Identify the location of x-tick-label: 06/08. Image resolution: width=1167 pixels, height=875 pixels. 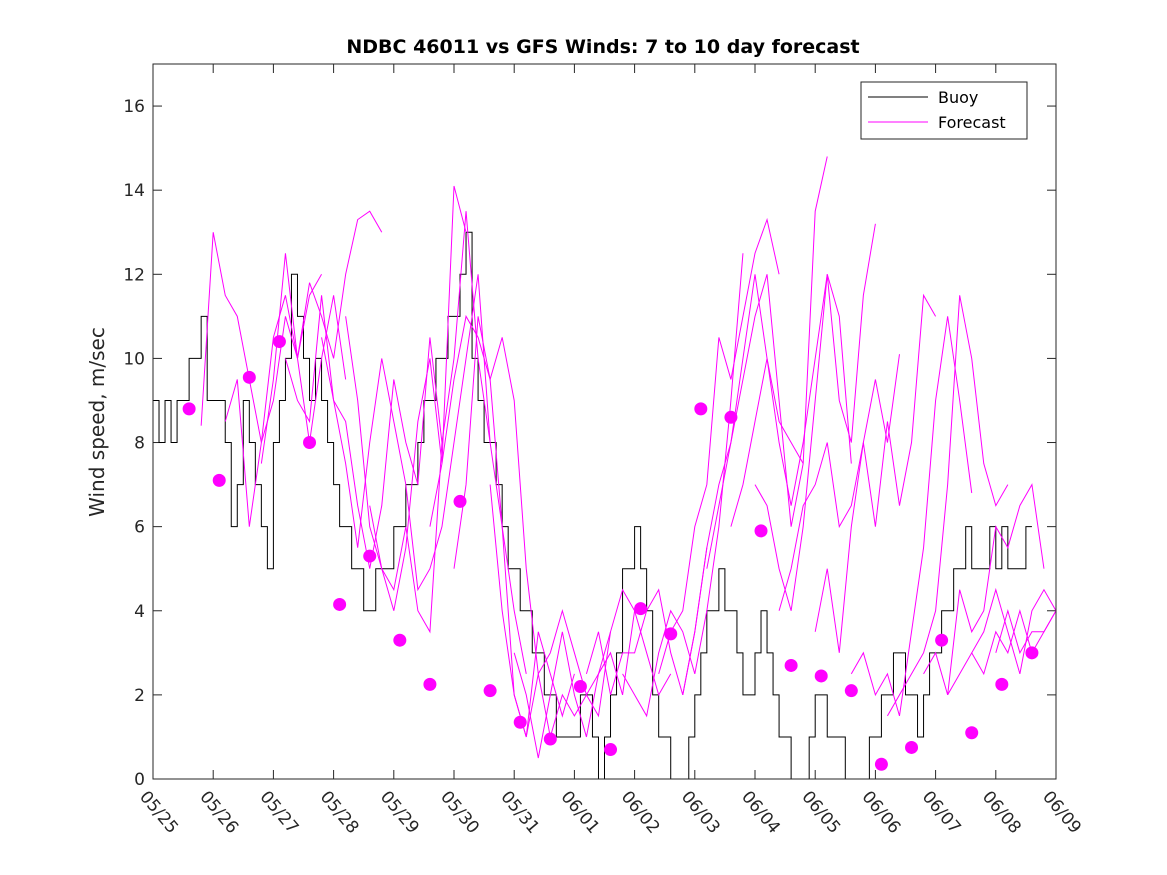
(1001, 812).